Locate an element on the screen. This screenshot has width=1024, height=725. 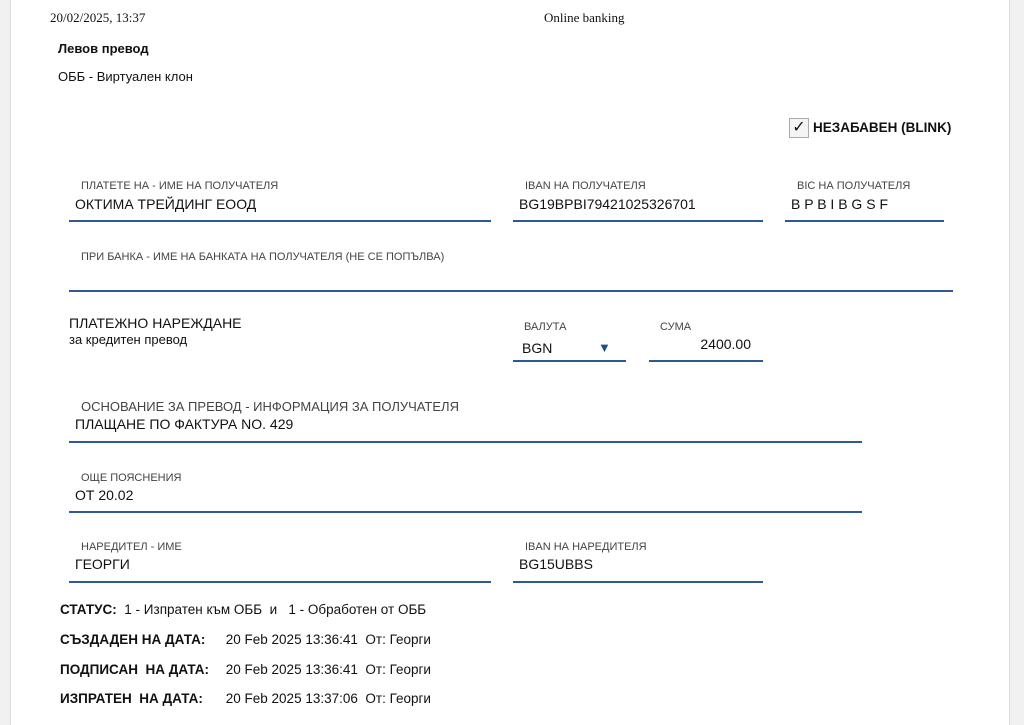
print-title: Online banking is located at coordinates (584, 17).